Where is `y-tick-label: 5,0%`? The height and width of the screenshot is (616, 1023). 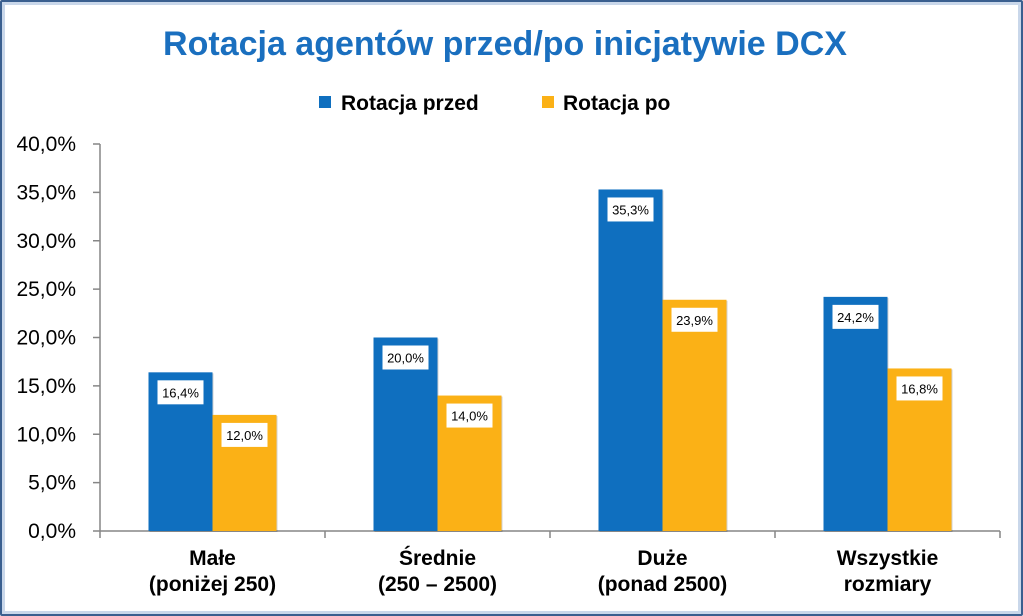
y-tick-label: 5,0% is located at coordinates (52, 483).